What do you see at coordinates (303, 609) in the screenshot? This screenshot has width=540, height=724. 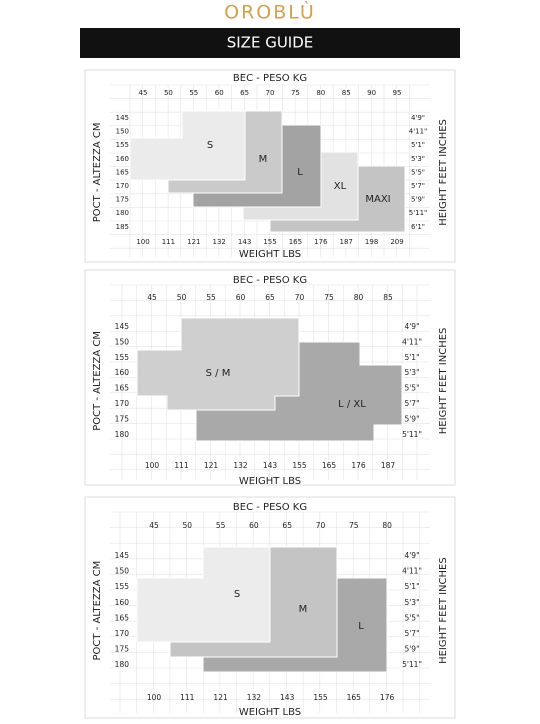 I see `size-label: M` at bounding box center [303, 609].